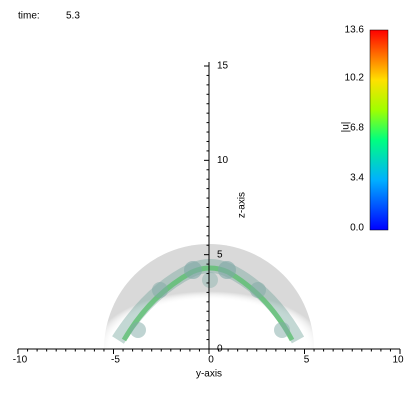 The image size is (415, 415). I want to click on x-tick-label: -10, so click(20, 360).